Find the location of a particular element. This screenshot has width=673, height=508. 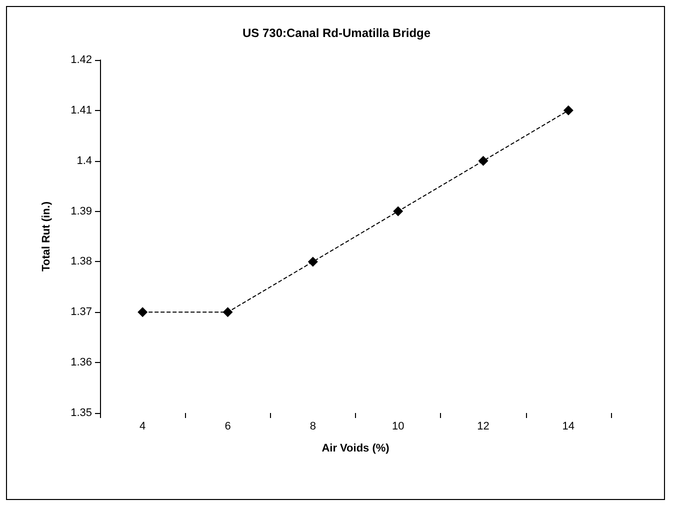

x-tick-label: 8 is located at coordinates (313, 426).